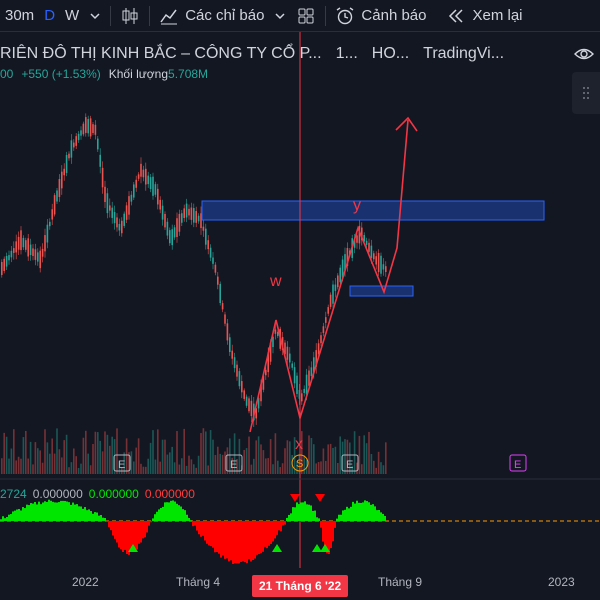  Describe the element at coordinates (518, 463) in the screenshot. I see `earnings-marker-future: E` at that location.